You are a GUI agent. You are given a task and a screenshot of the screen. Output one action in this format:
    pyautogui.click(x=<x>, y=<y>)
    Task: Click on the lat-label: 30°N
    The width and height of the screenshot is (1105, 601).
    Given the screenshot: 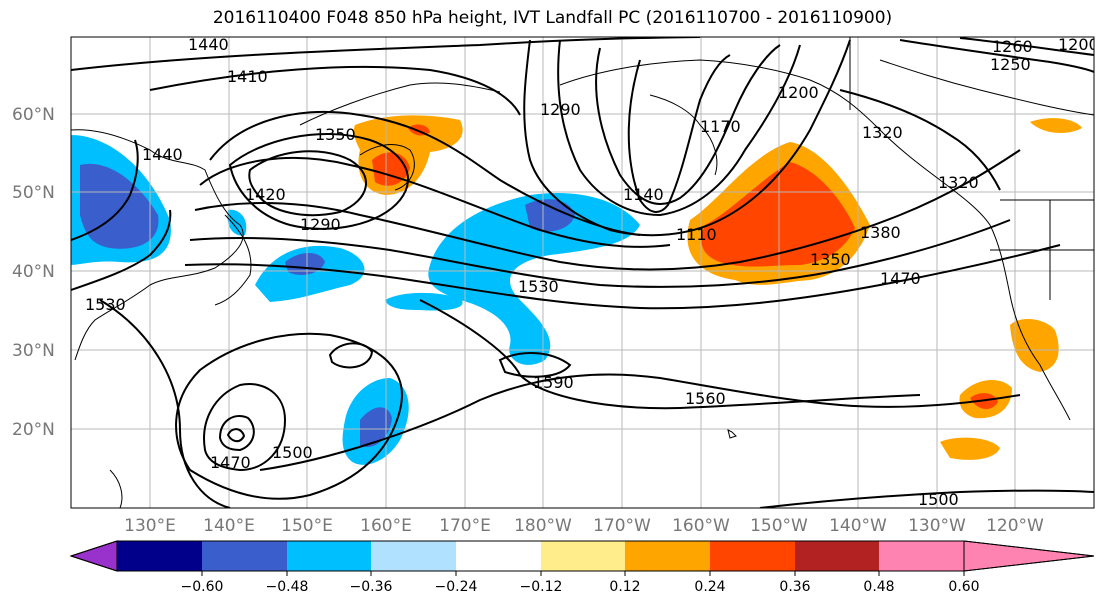 What is the action you would take?
    pyautogui.click(x=33, y=351)
    